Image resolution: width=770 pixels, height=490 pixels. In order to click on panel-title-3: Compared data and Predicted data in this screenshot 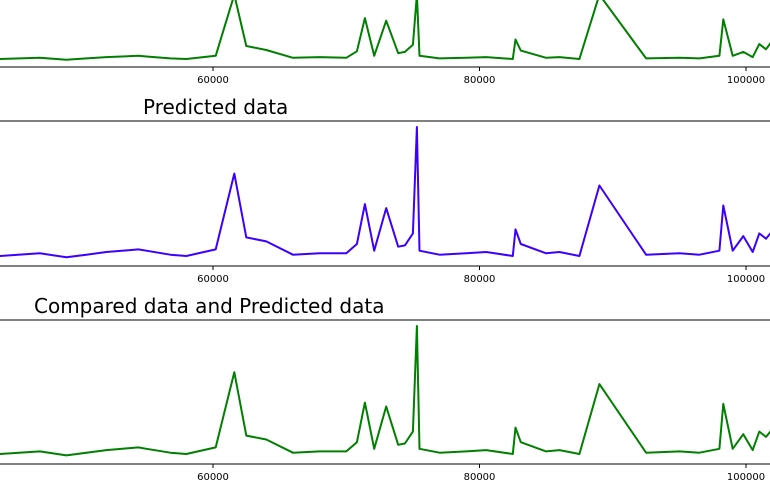, I will do `click(209, 306)`.